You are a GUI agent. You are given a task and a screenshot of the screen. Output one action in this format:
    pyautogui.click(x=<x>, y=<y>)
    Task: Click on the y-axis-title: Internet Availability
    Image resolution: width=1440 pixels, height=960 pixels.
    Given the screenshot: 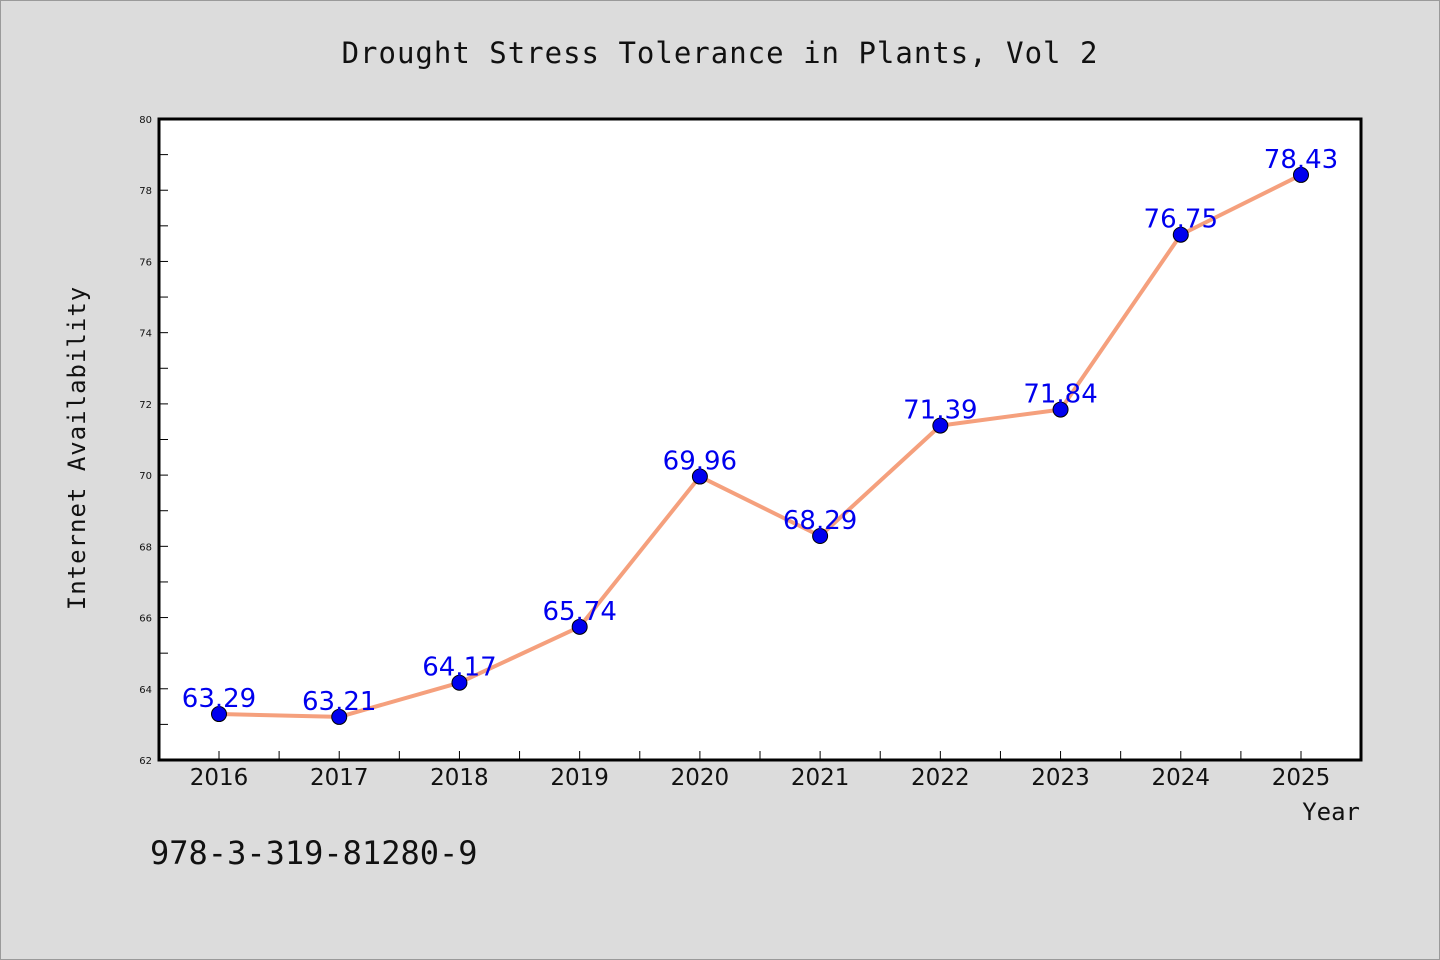 What is the action you would take?
    pyautogui.click(x=77, y=448)
    